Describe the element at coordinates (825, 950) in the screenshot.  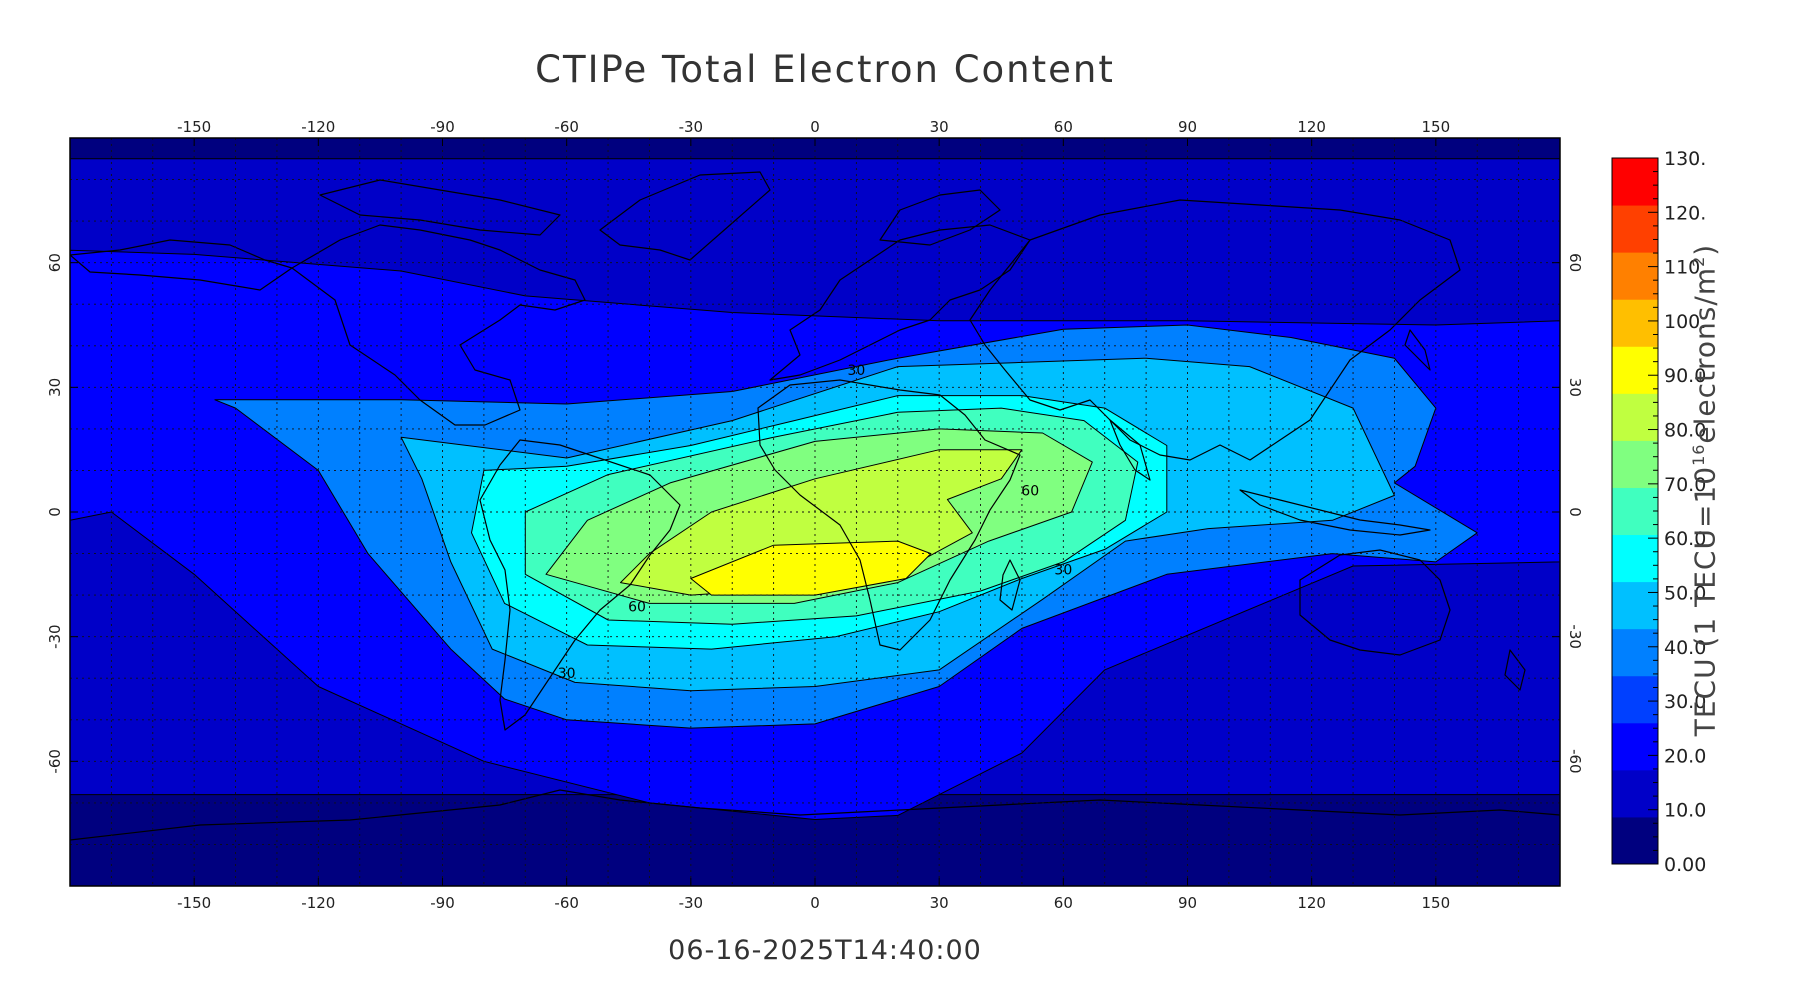
I see `timestamp: 06-16-2025T14:40:00` at that location.